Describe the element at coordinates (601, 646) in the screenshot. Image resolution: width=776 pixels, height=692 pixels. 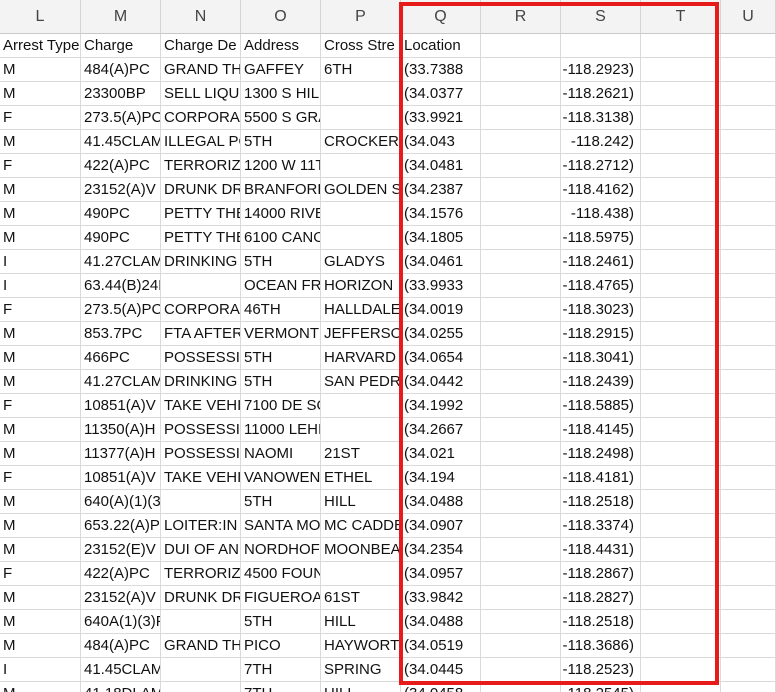
I see `cell-s: -118.3686)` at that location.